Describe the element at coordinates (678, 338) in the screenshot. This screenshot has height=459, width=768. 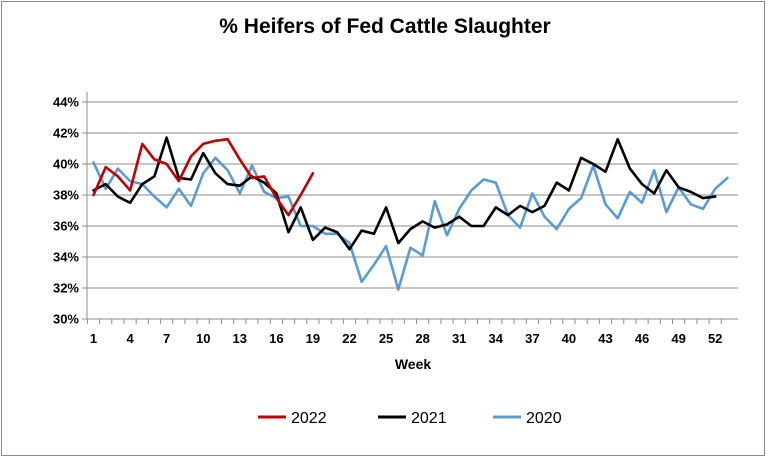
I see `x-tick-label: 49` at that location.